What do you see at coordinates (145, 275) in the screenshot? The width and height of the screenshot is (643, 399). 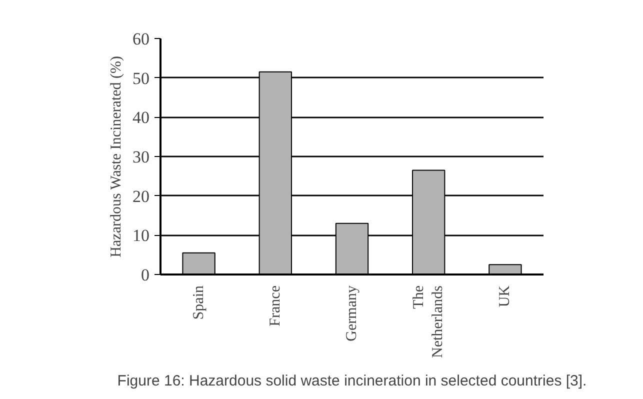 I see `y-tick-label: 0` at bounding box center [145, 275].